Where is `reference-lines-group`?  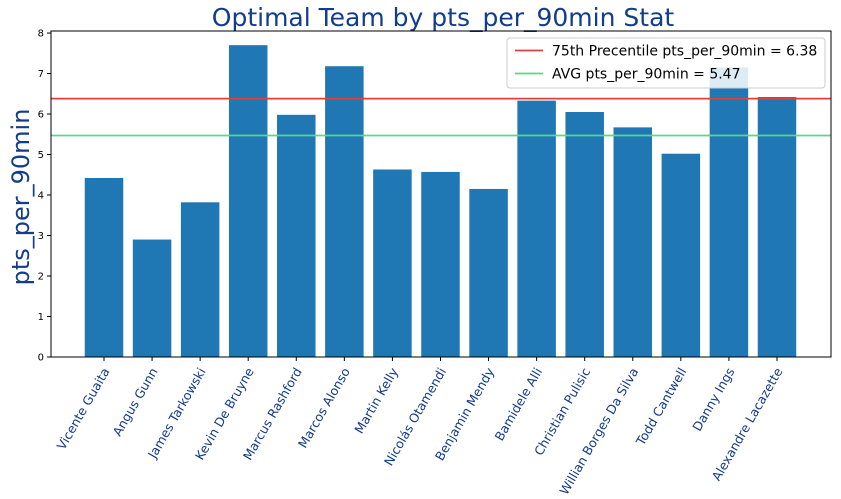 reference-lines-group is located at coordinates (441, 117).